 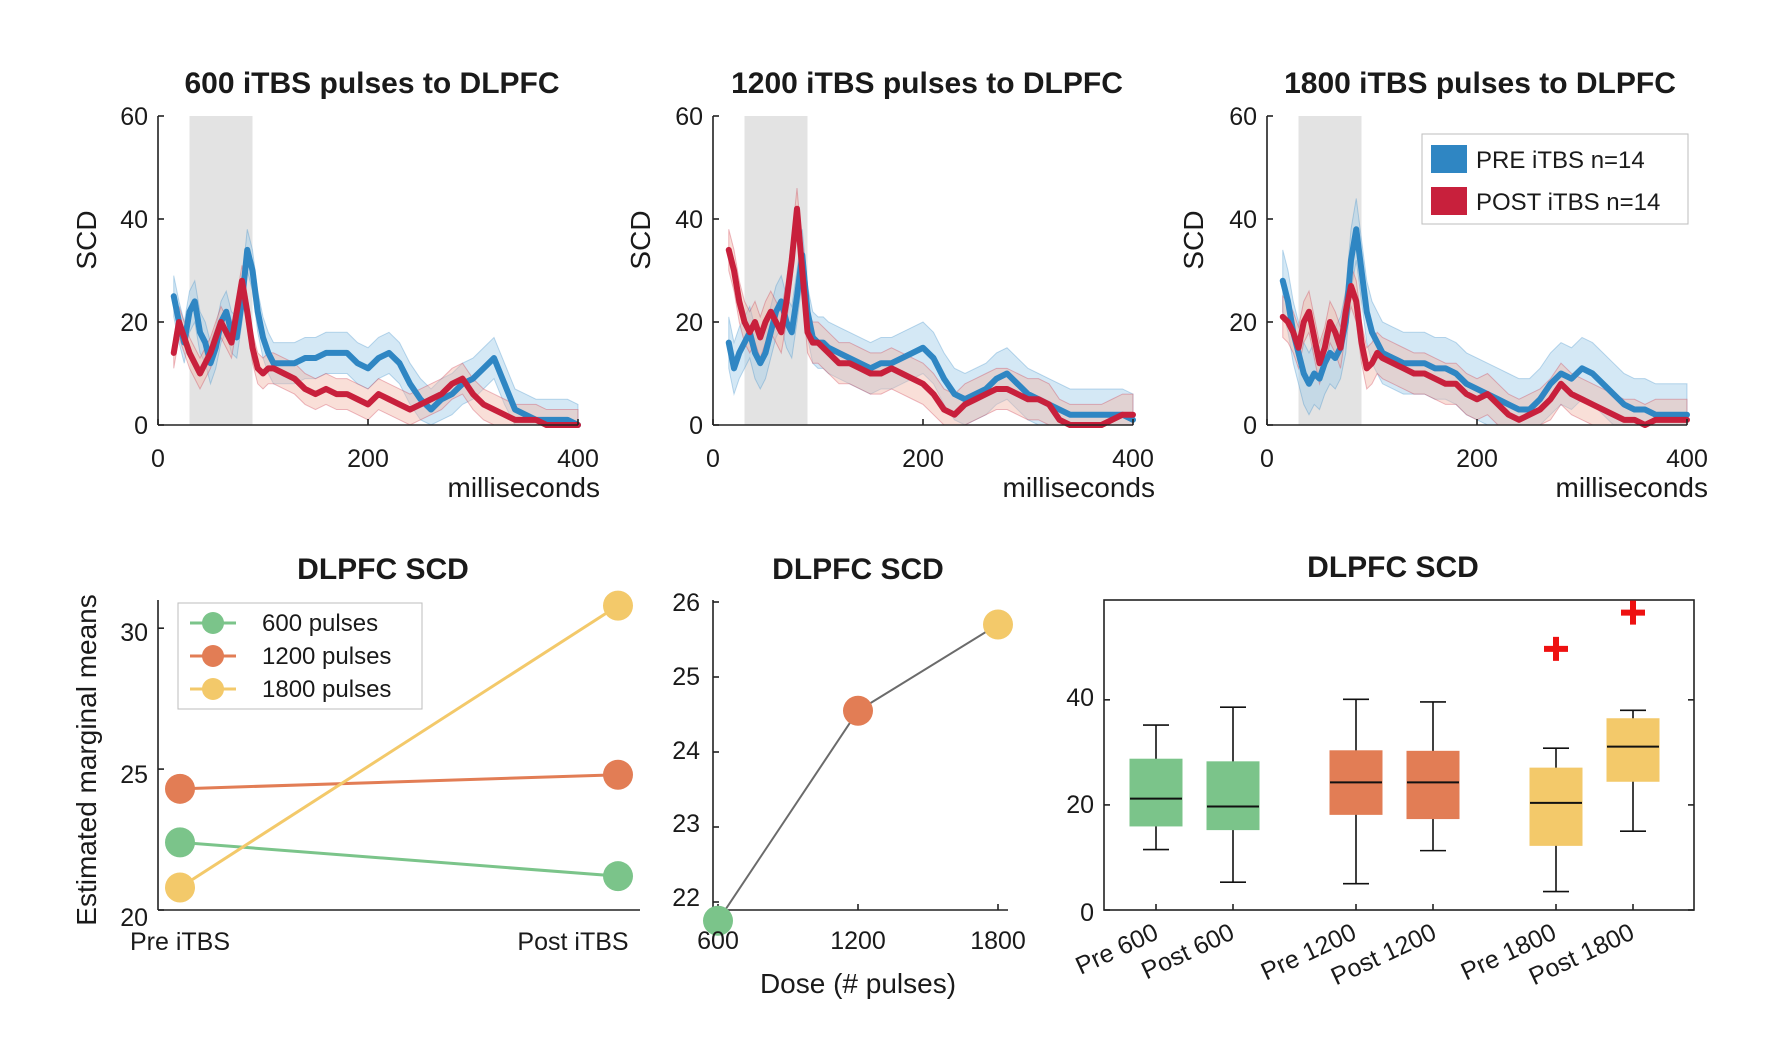 I want to click on y-tick-label: 24, so click(x=686, y=751).